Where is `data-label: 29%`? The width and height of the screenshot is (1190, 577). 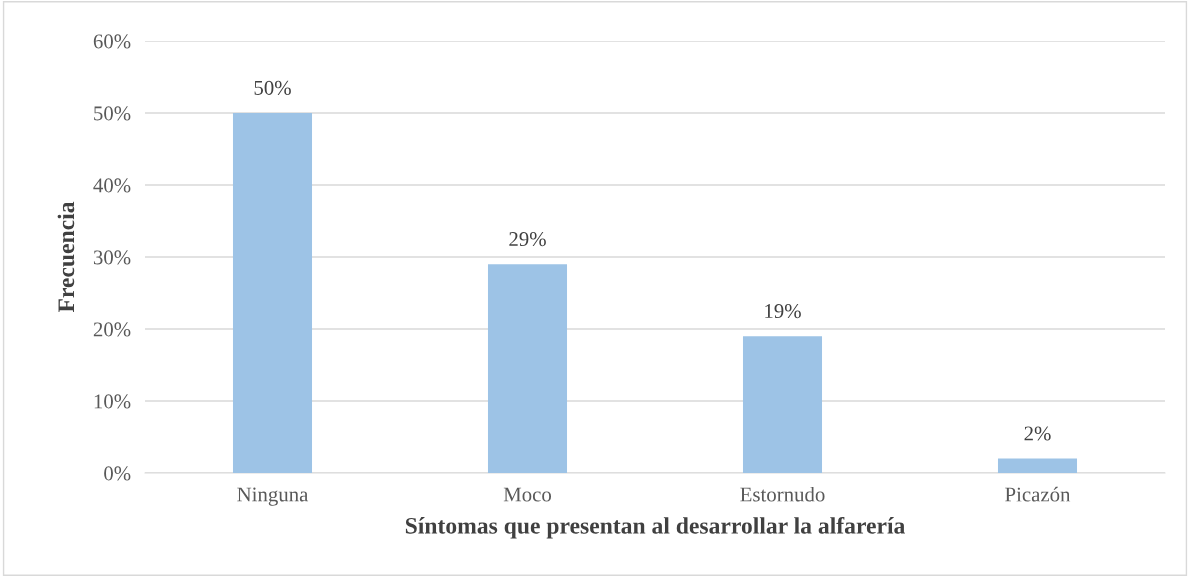
data-label: 29% is located at coordinates (527, 239).